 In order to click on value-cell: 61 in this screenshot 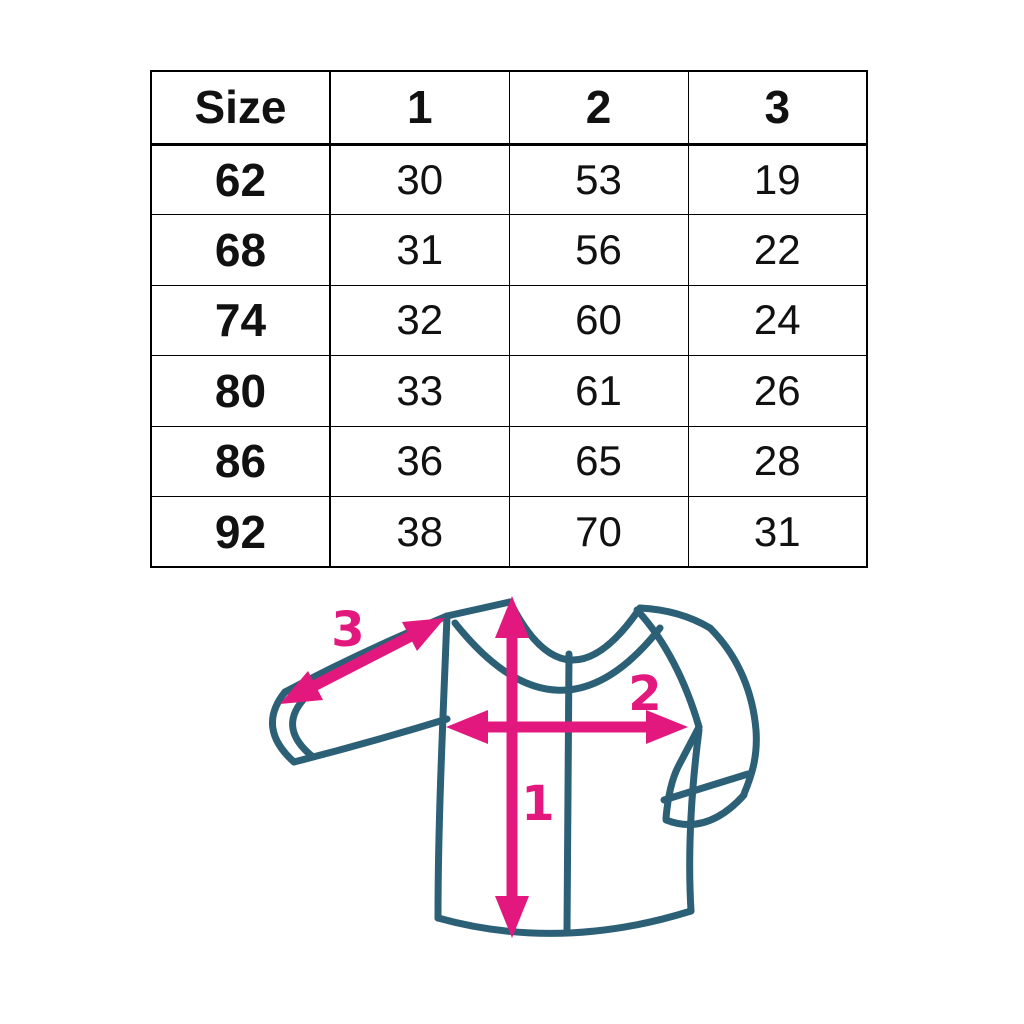, I will do `click(598, 391)`.